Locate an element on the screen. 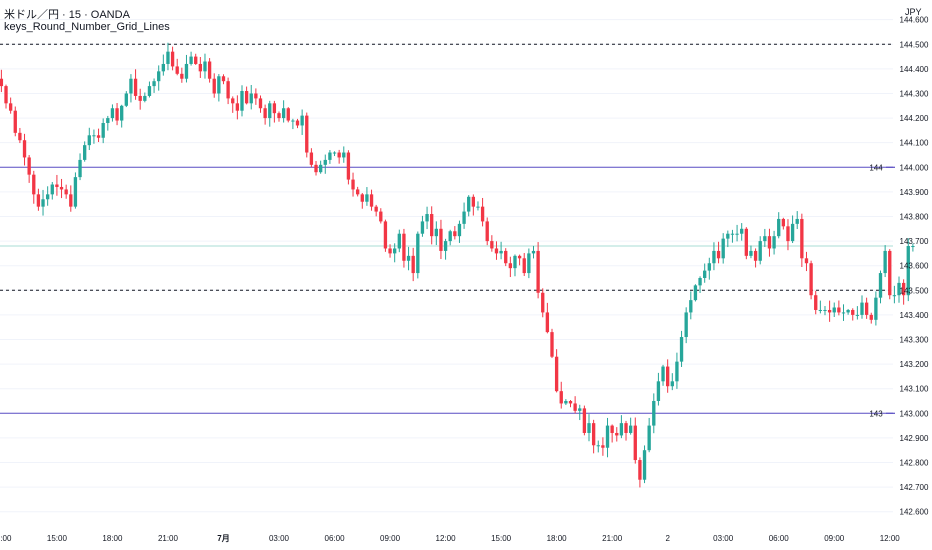 The height and width of the screenshot is (550, 932). y-tick-label: 144.100 is located at coordinates (914, 143).